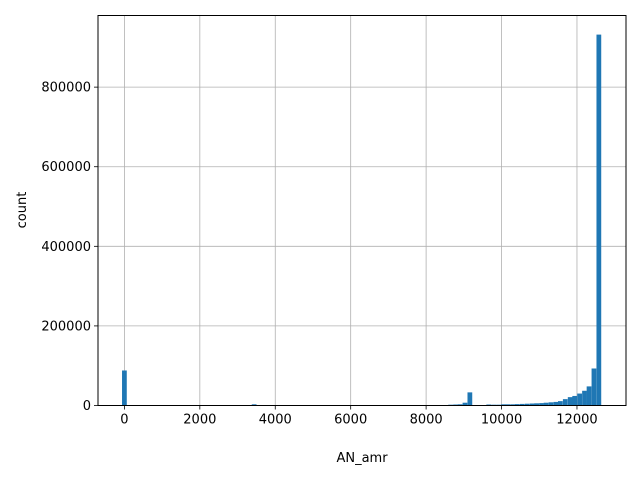  I want to click on y-tick-label: 400000, so click(66, 247).